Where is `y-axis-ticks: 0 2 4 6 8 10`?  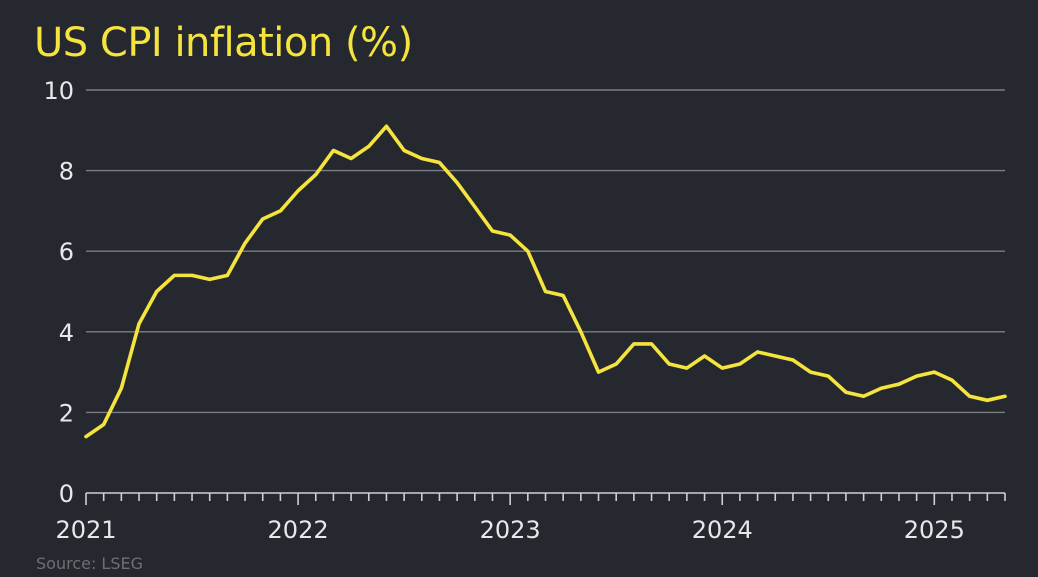
y-axis-ticks: 0 2 4 6 8 10 is located at coordinates (58, 292).